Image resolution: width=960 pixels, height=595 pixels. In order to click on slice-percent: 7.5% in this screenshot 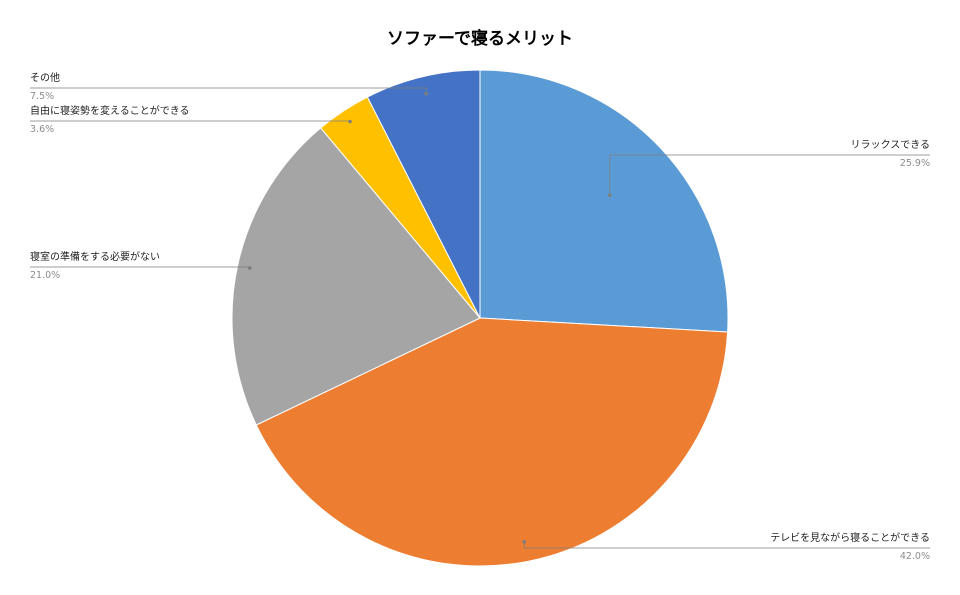, I will do `click(42, 96)`.